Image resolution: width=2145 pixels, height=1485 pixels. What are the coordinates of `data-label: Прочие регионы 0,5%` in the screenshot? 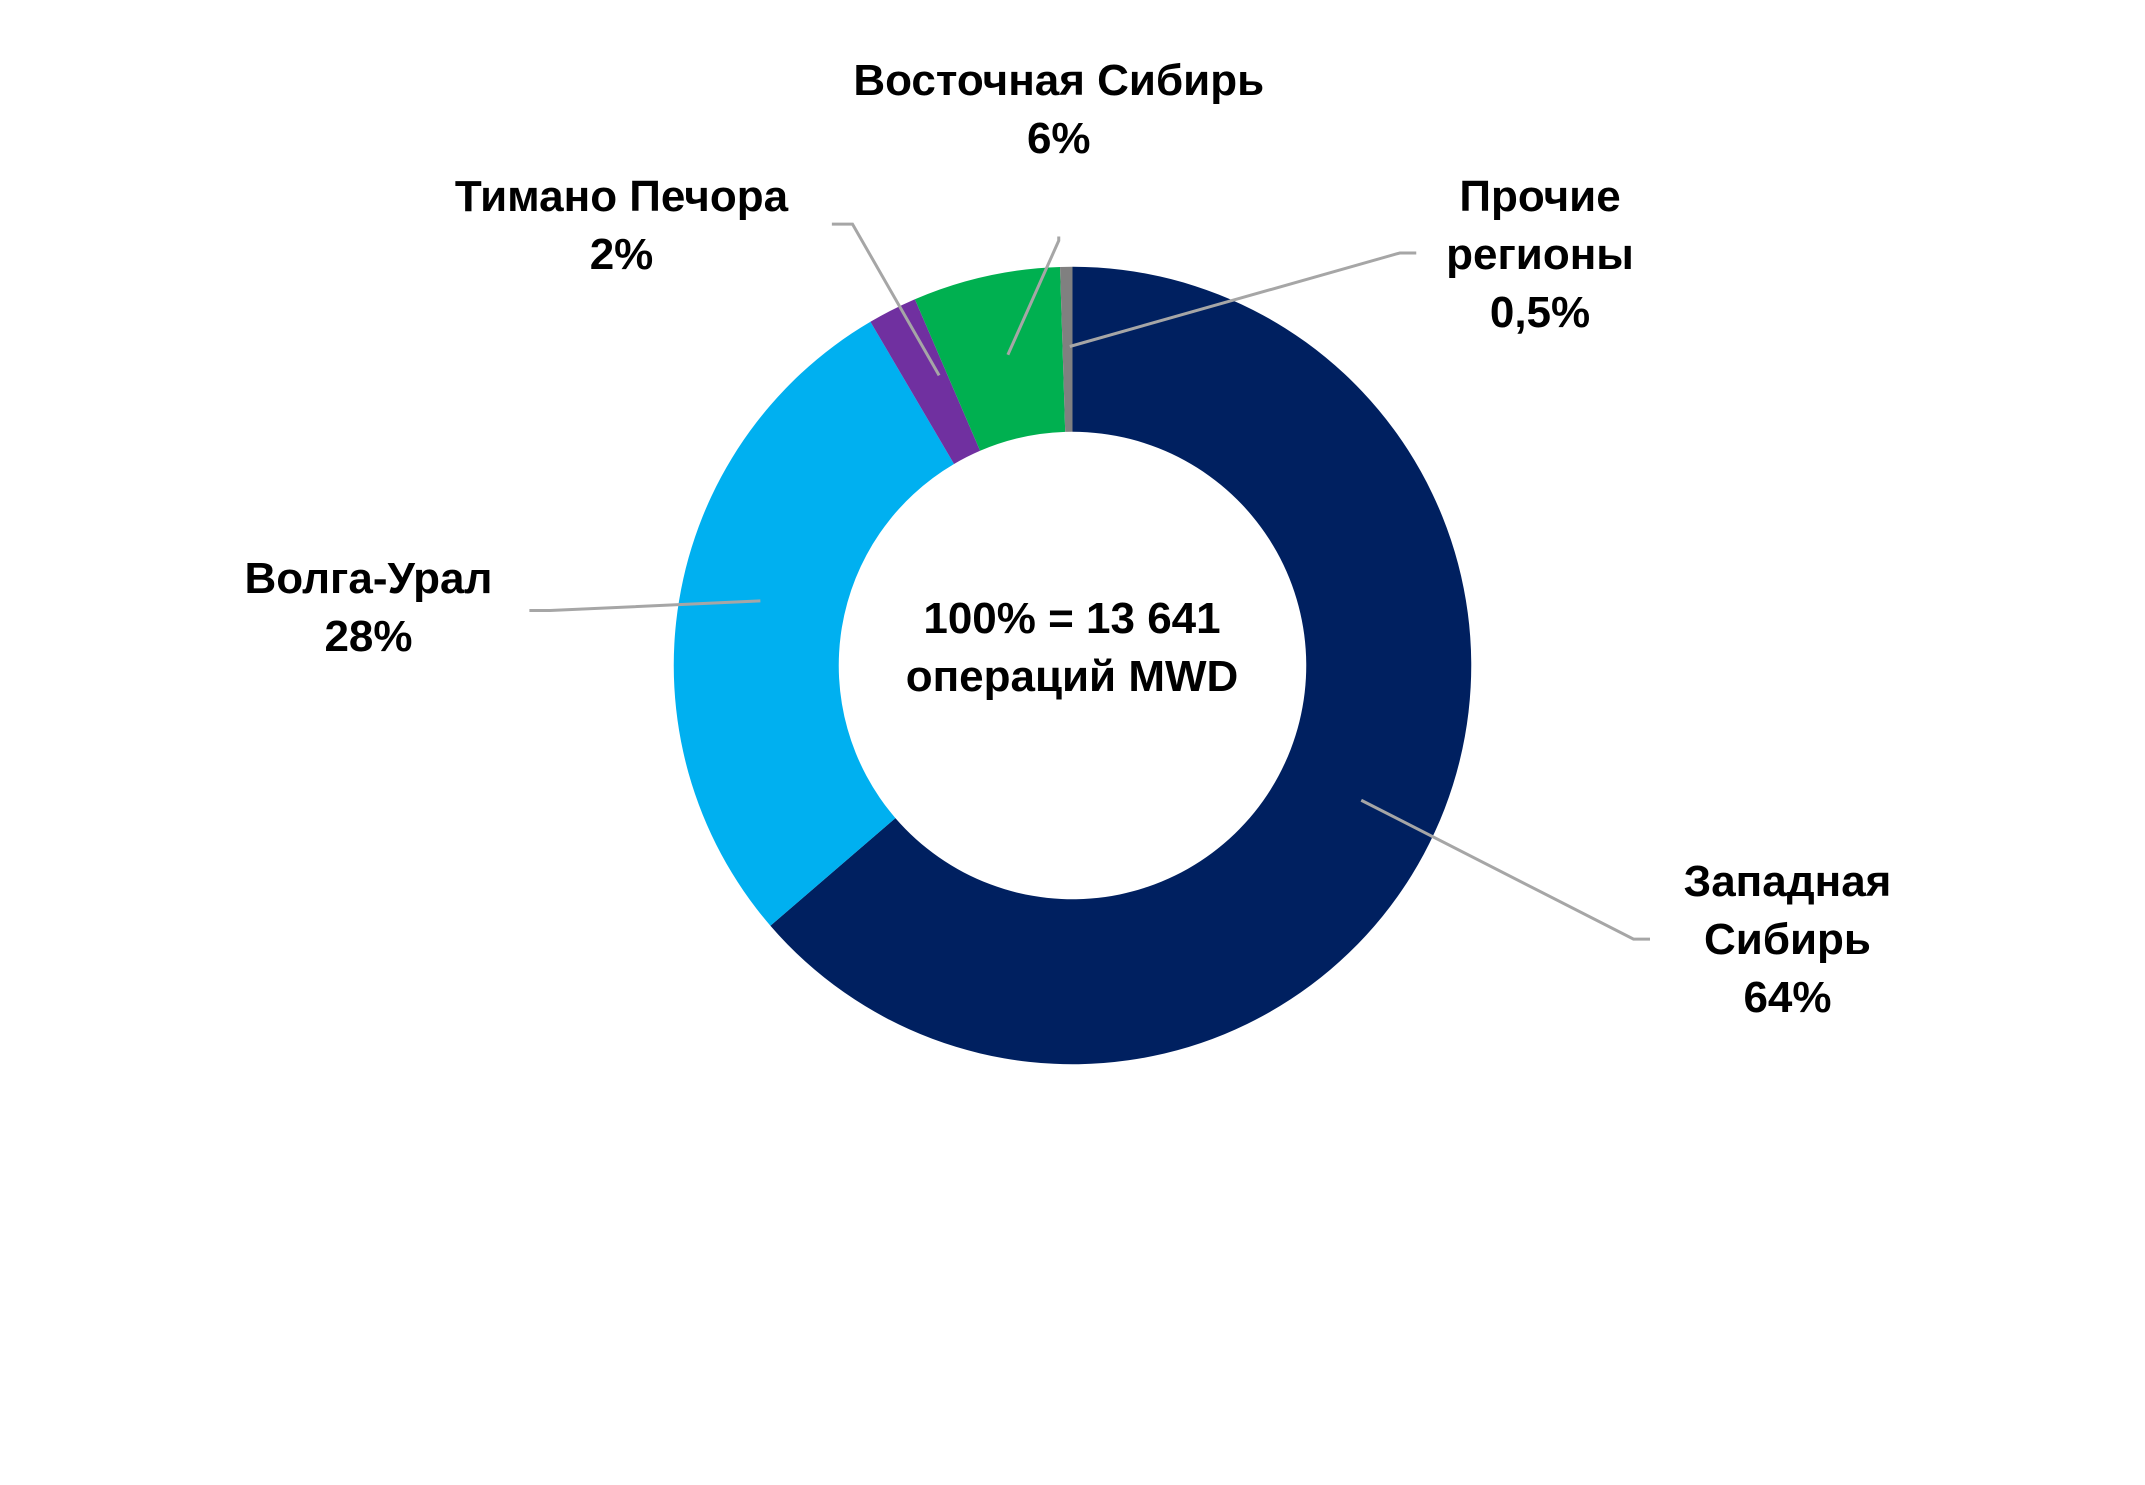 It's located at (1540, 255).